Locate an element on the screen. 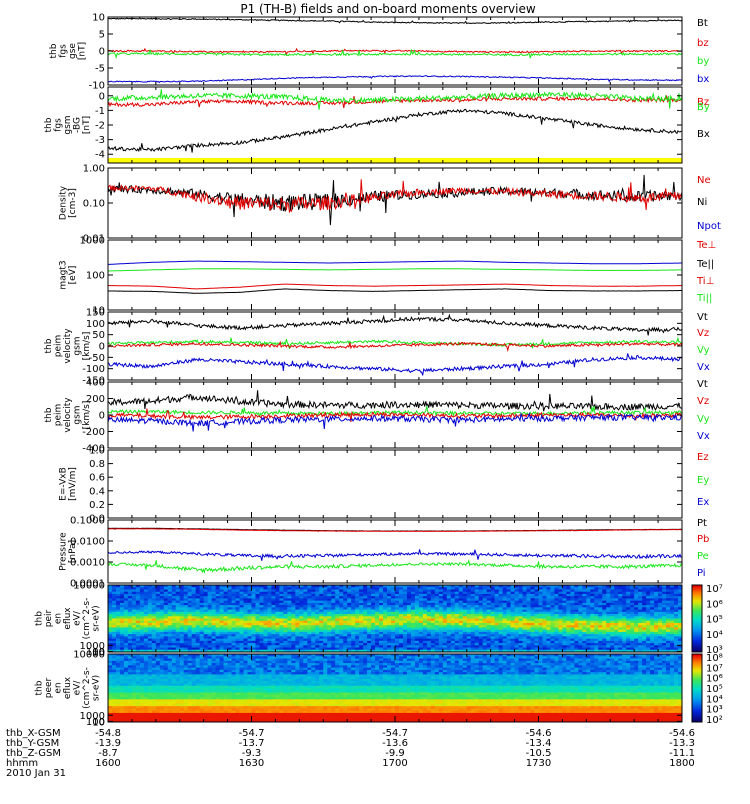 The height and width of the screenshot is (804, 750). y-axis-label: velocity is located at coordinates (68, 415).